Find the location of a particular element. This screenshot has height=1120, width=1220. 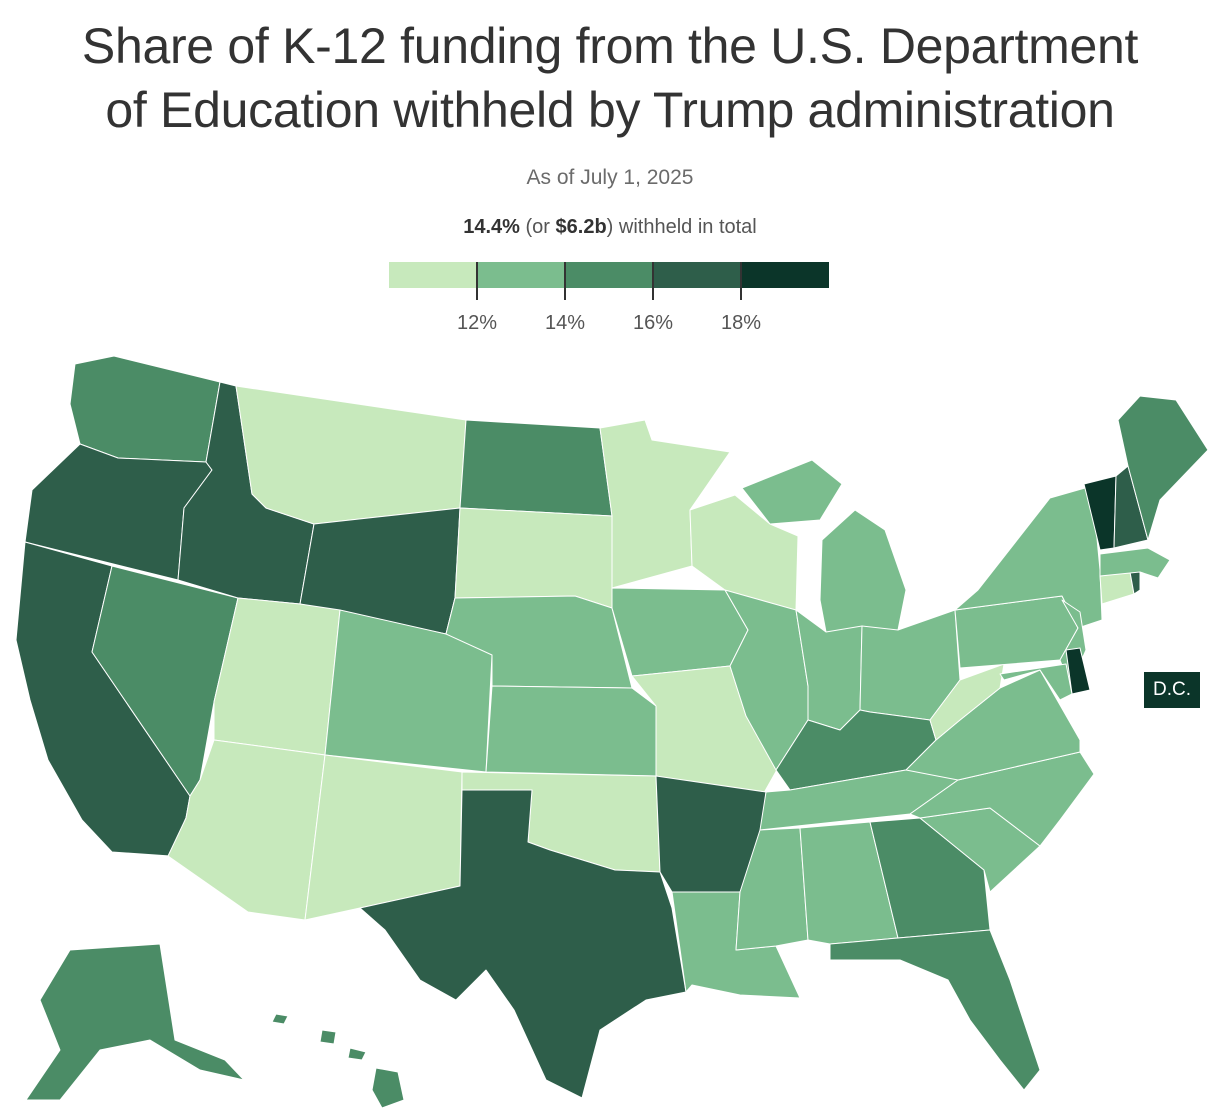

total-withheld: 14.4% (or $6.2b) withheld in total is located at coordinates (610, 227).